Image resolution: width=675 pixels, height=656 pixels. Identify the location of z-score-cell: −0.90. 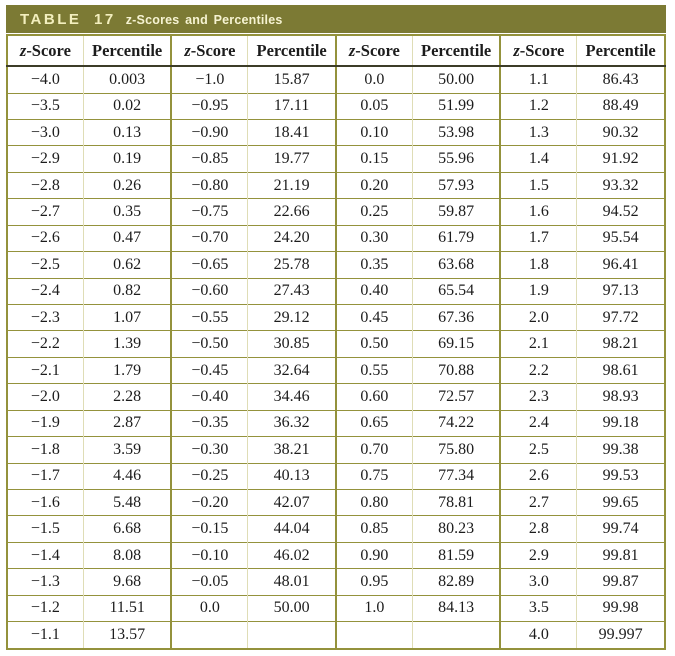
(209, 132).